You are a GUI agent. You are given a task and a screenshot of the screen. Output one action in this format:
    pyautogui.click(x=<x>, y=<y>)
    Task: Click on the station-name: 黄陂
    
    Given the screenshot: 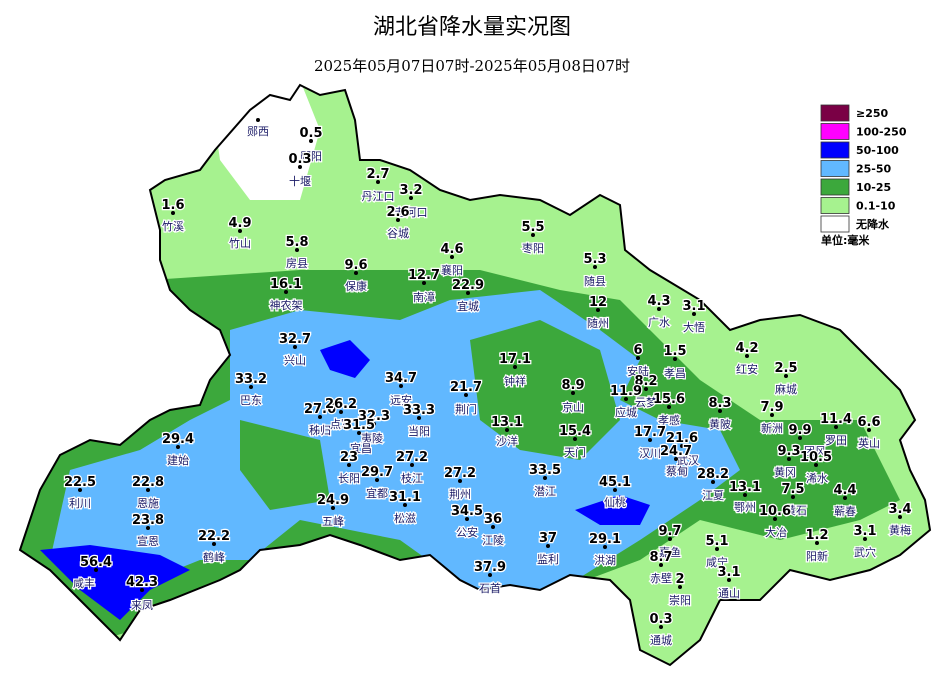 What is the action you would take?
    pyautogui.click(x=720, y=424)
    